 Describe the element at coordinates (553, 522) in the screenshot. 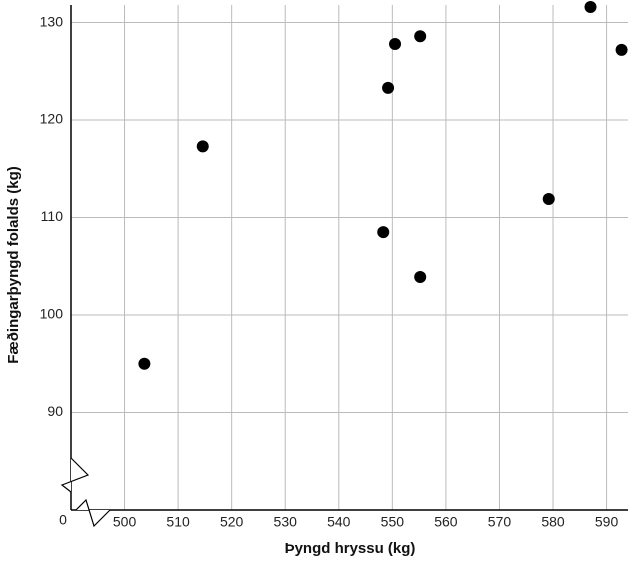

I see `x-tick-label: 580` at that location.